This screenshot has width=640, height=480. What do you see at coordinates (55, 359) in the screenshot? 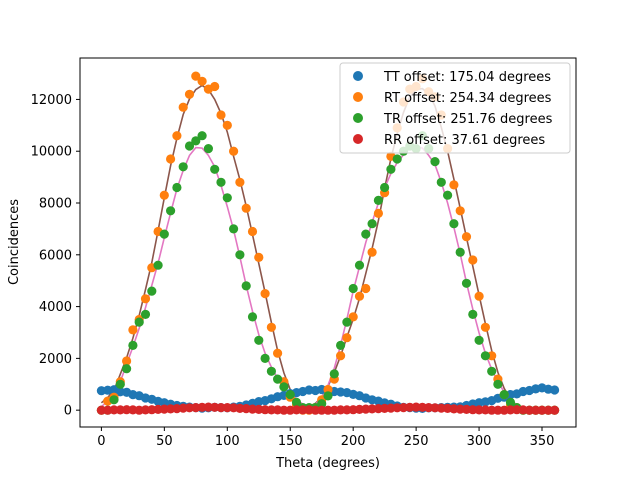
I see `y-tick-label: 2000` at bounding box center [55, 359].